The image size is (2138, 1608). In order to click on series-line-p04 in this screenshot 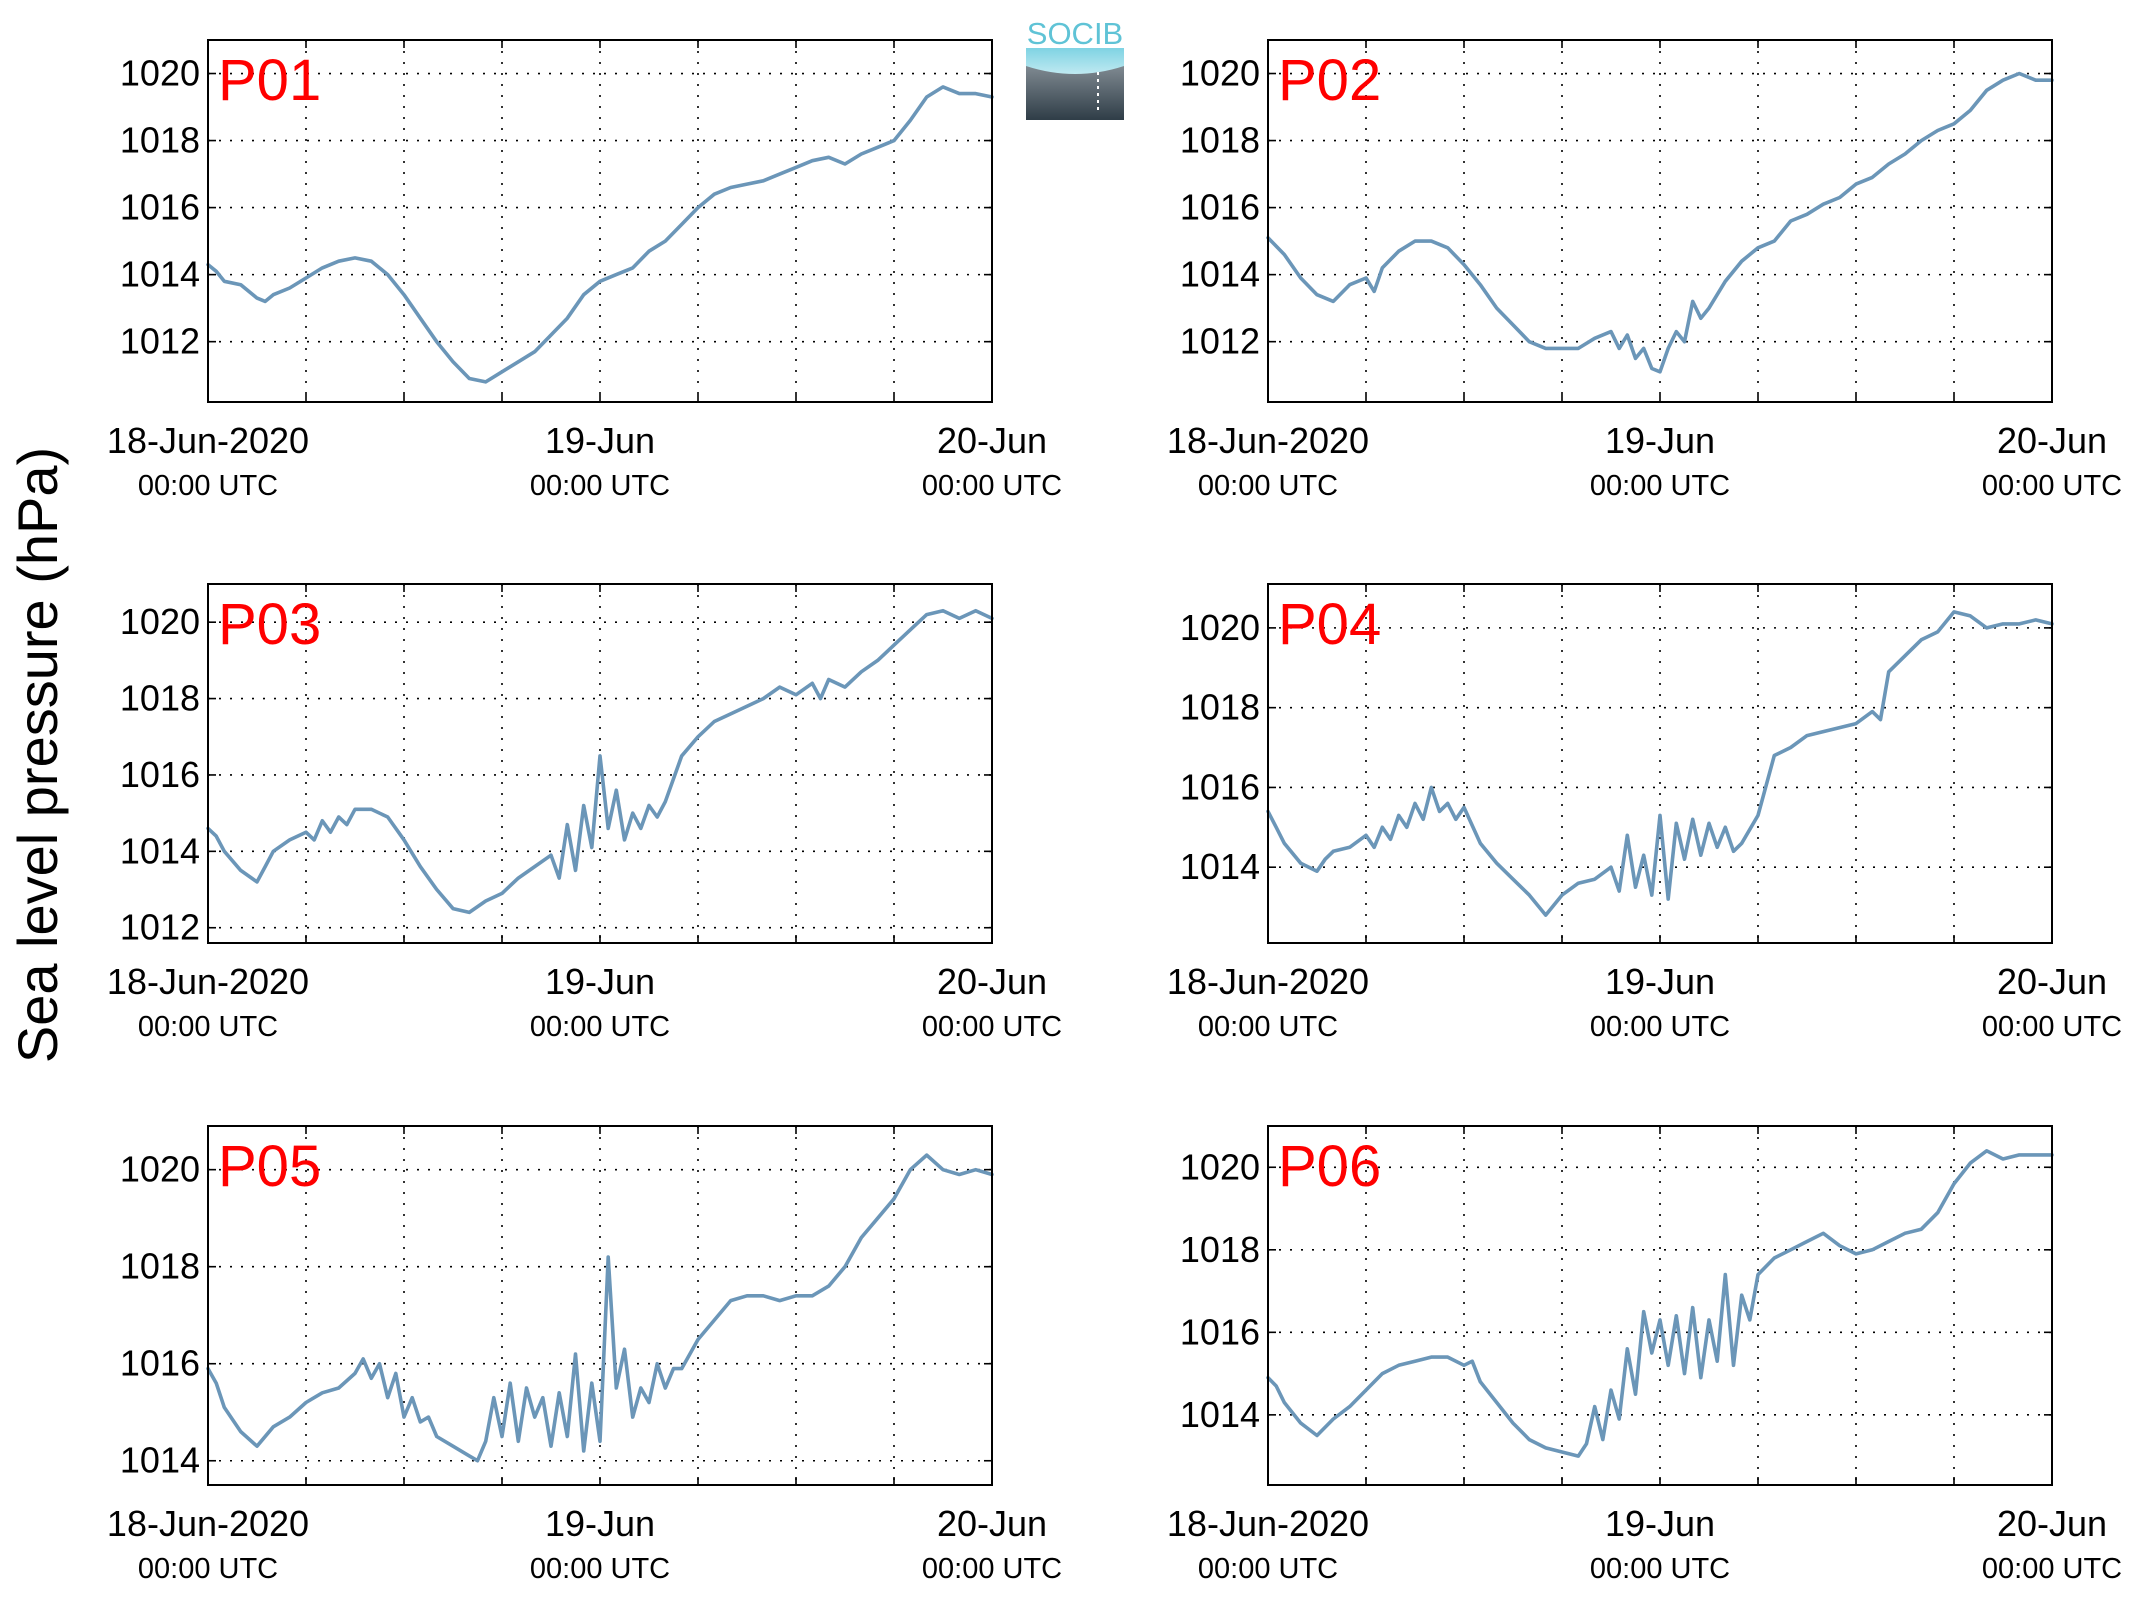, I will do `click(1660, 763)`.